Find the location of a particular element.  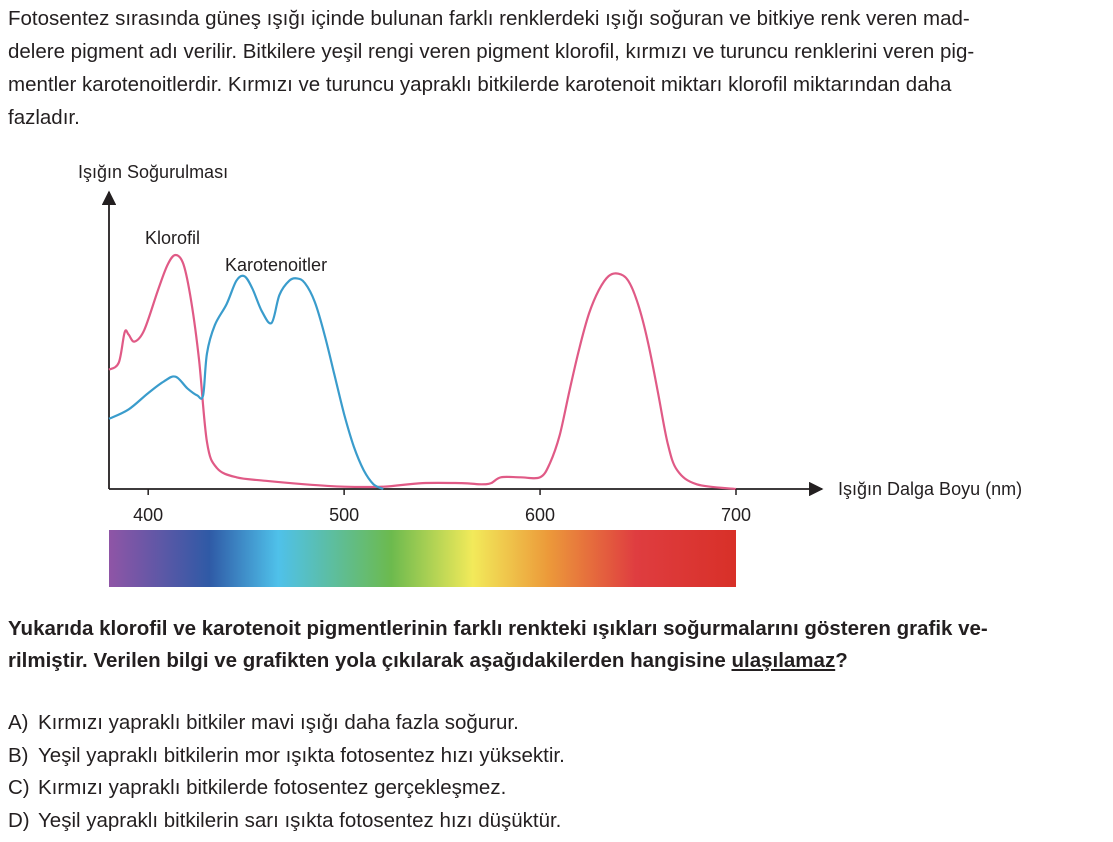

option-letter: C) is located at coordinates (19, 787).